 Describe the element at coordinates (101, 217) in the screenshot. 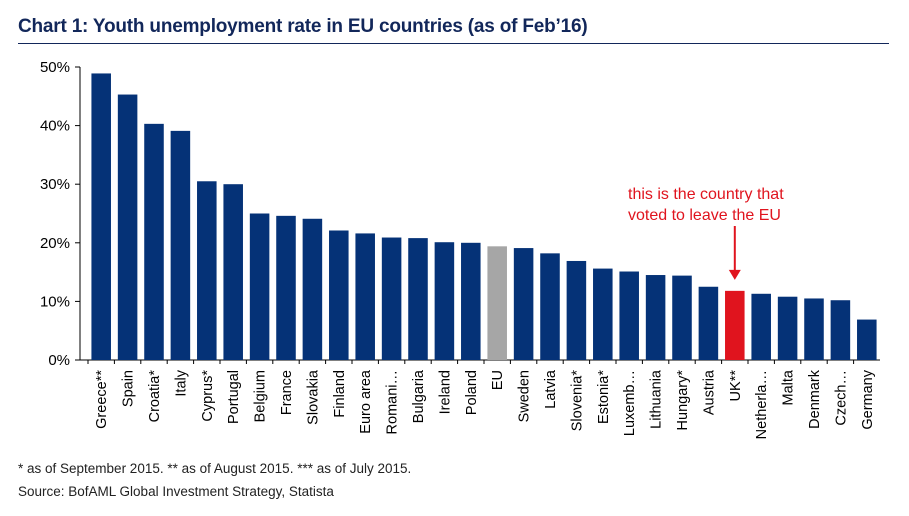

I see `bar-greece` at that location.